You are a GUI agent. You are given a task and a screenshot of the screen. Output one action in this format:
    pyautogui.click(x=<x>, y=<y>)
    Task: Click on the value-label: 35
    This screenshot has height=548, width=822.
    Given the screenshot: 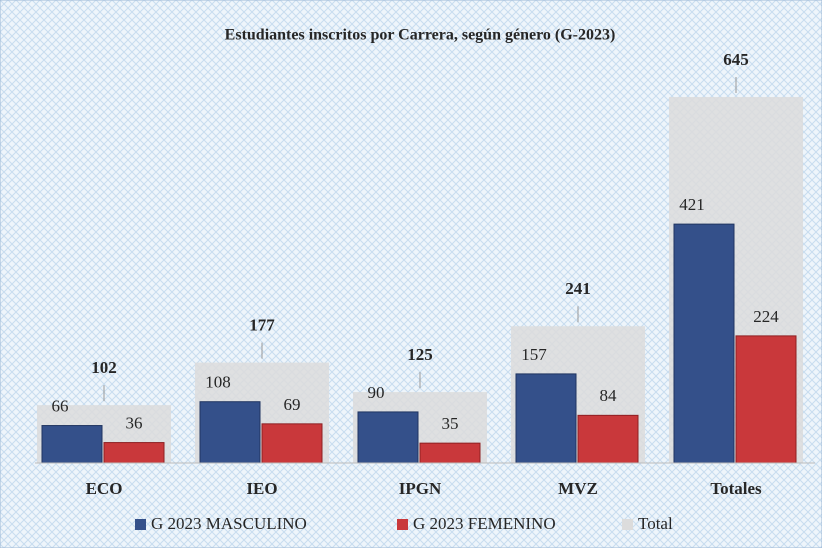 What is the action you would take?
    pyautogui.click(x=450, y=423)
    